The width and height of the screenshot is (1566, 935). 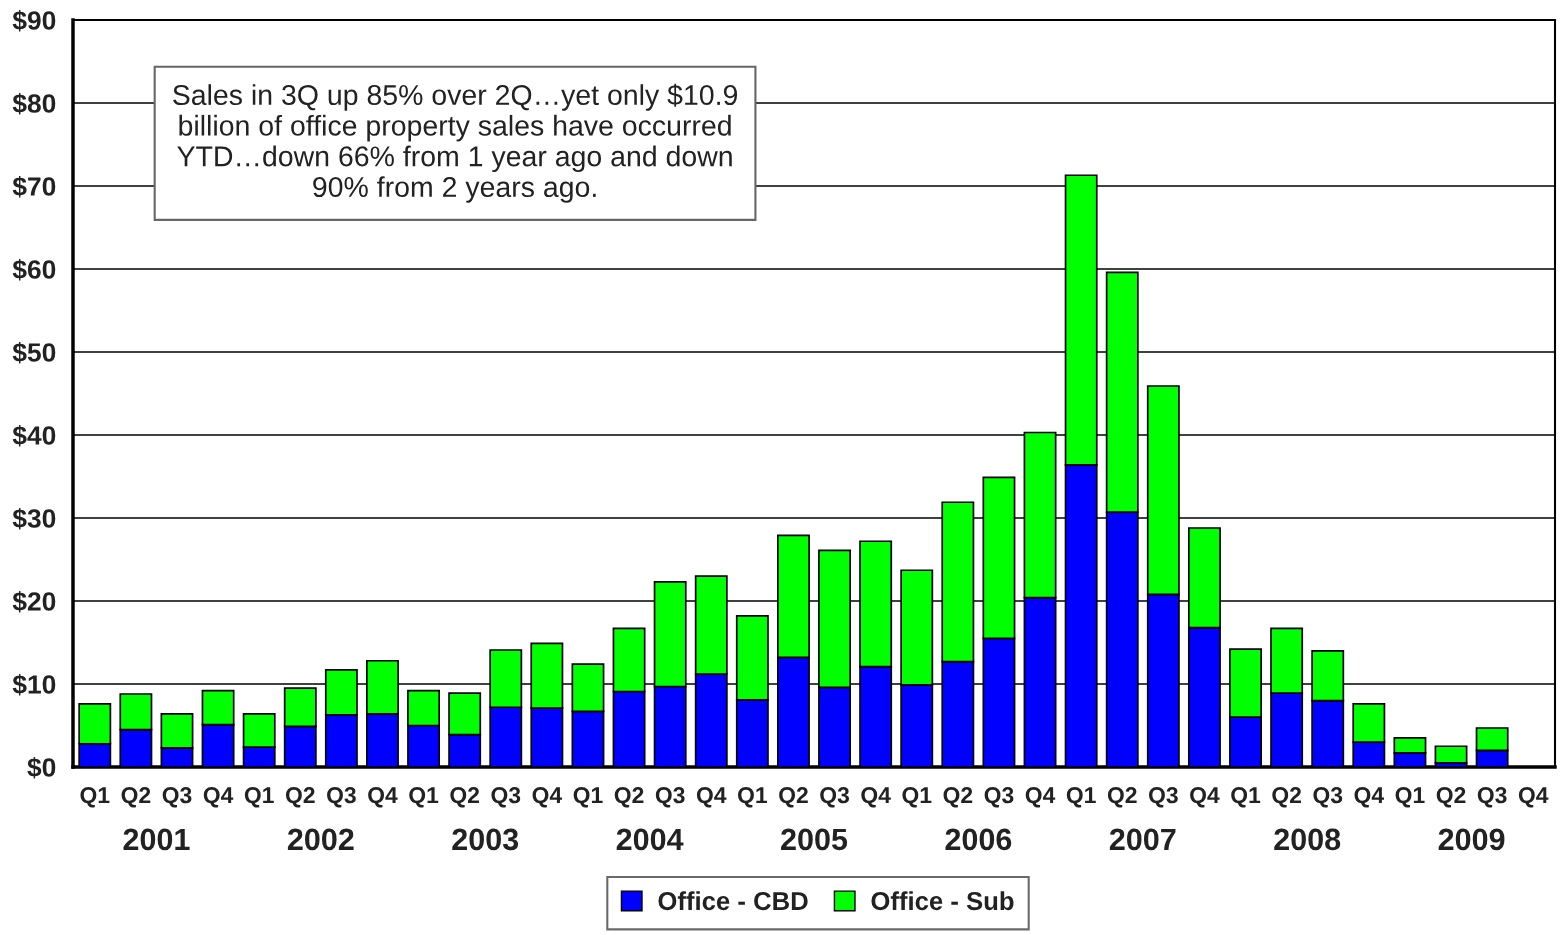 I want to click on text: 2008, so click(x=1307, y=839).